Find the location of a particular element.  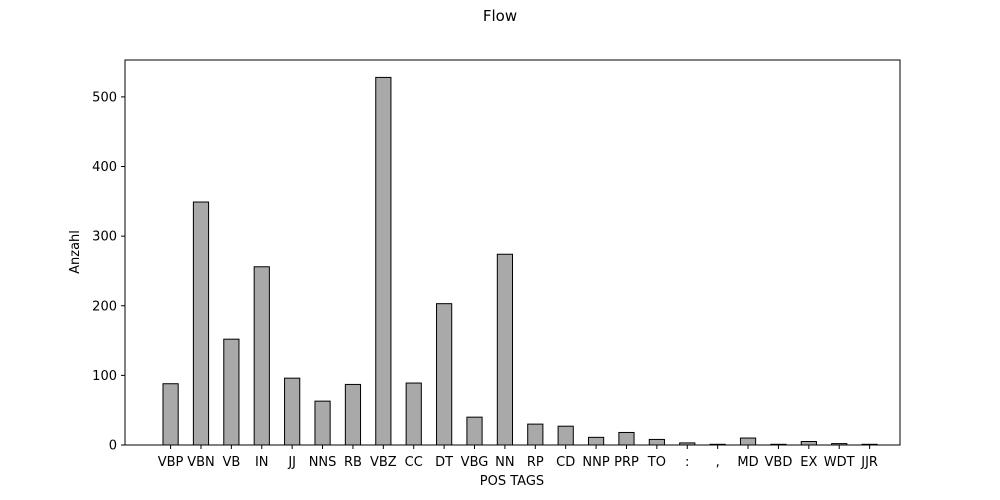

x-tick-label: DT is located at coordinates (444, 462).